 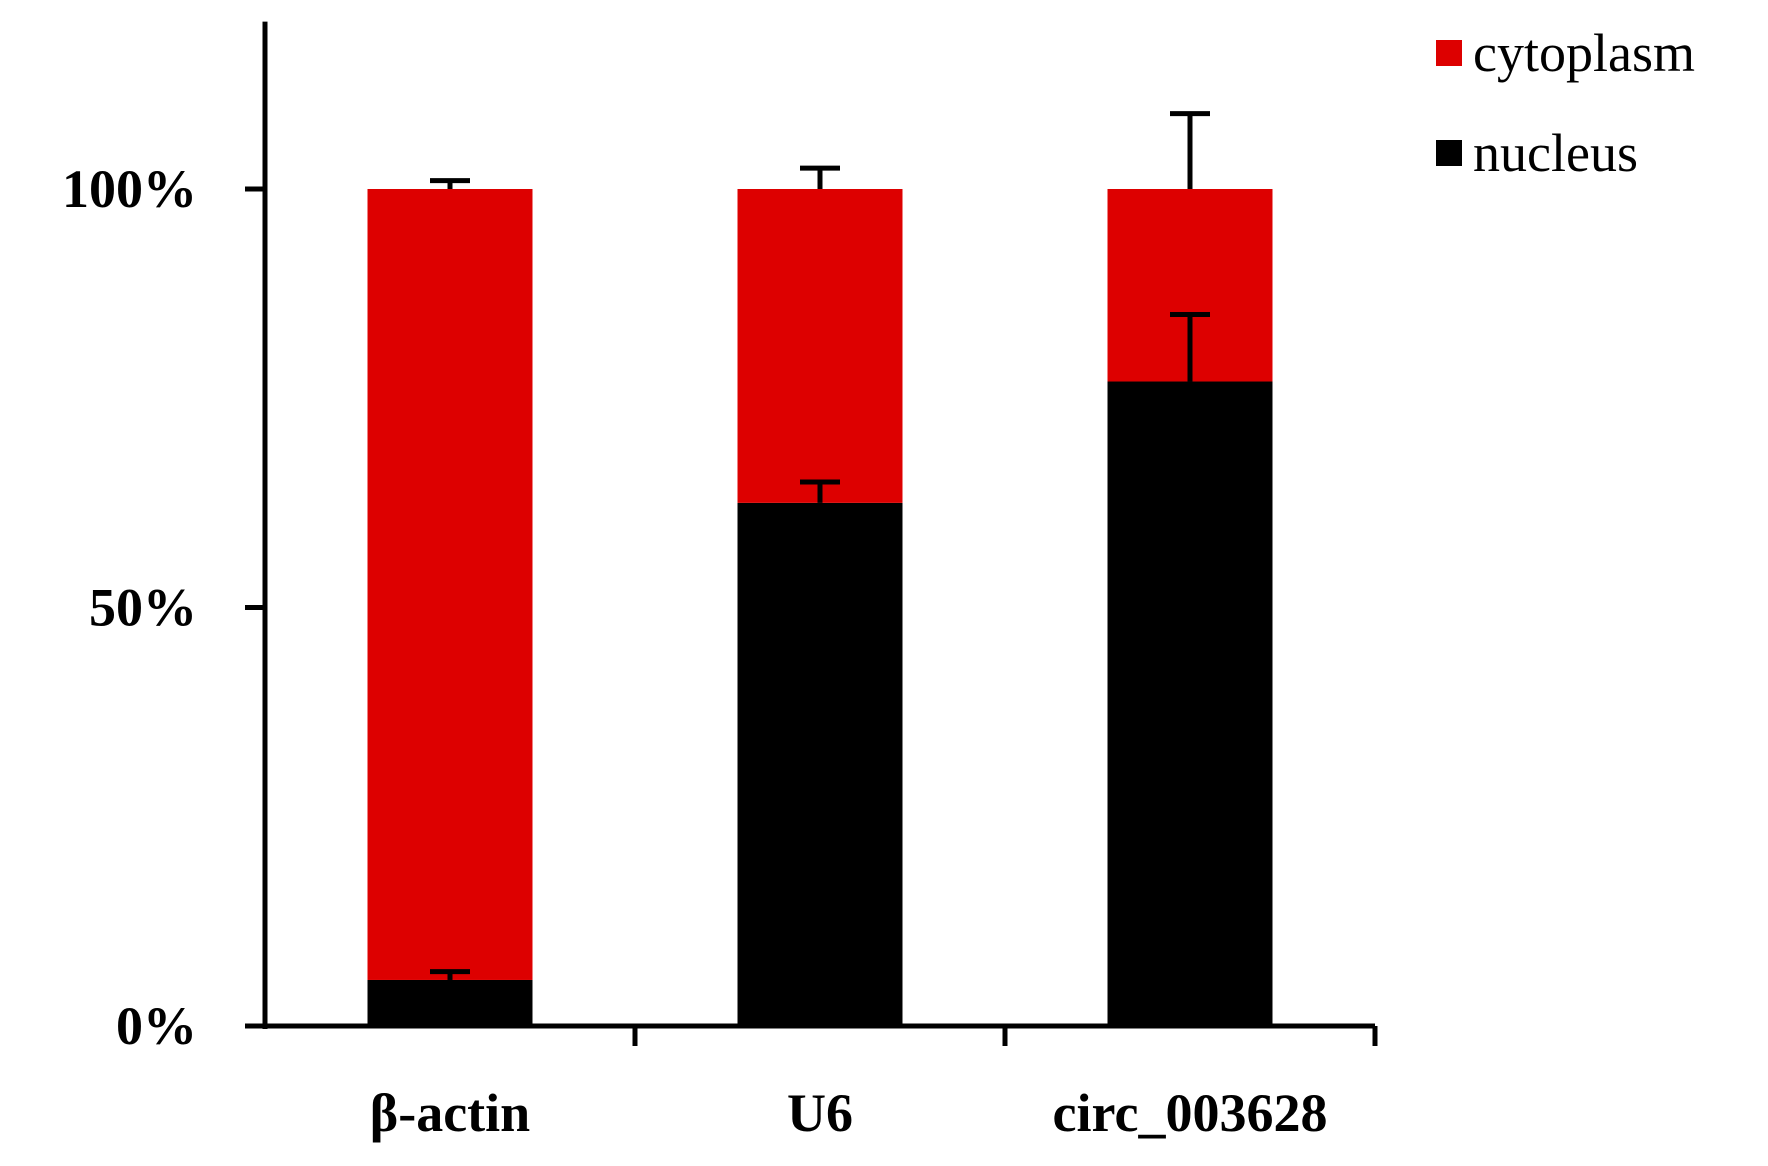 What do you see at coordinates (1190, 1113) in the screenshot?
I see `x-tick-label-2: circ_003628` at bounding box center [1190, 1113].